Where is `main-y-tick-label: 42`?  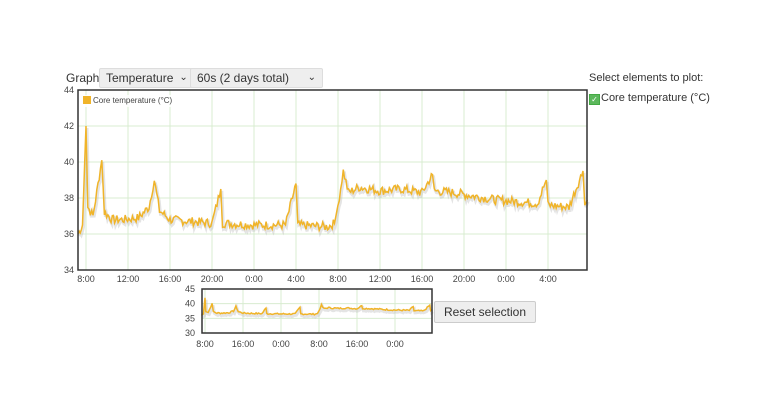 main-y-tick-label: 42 is located at coordinates (69, 126).